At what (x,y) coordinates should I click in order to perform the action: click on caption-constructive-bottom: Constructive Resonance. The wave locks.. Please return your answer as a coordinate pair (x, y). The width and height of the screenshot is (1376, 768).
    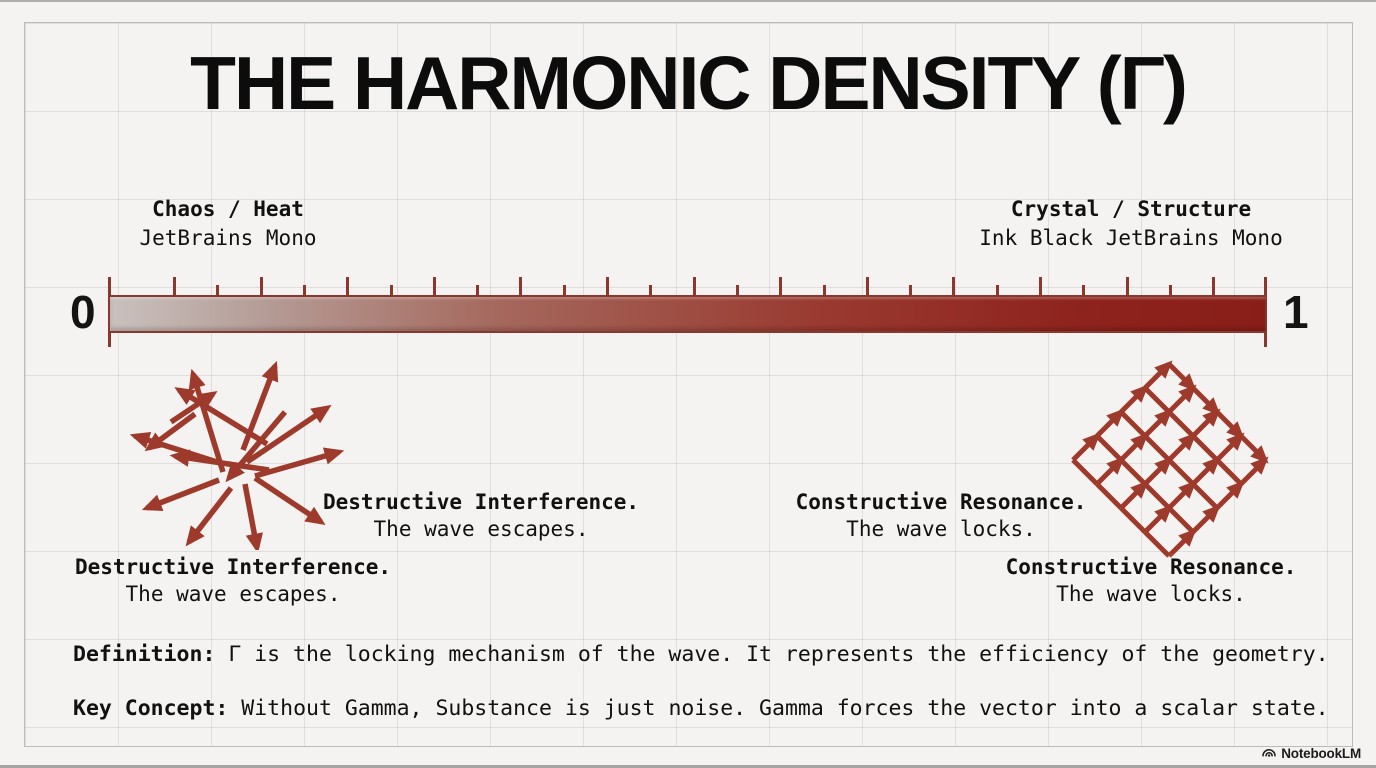
    Looking at the image, I should click on (1151, 581).